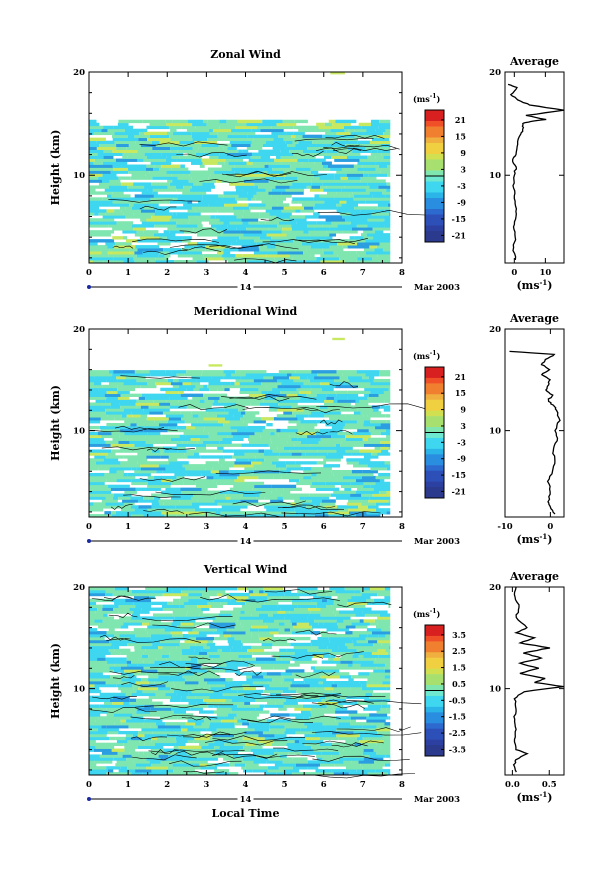  What do you see at coordinates (534, 167) in the screenshot?
I see `average-frame` at bounding box center [534, 167].